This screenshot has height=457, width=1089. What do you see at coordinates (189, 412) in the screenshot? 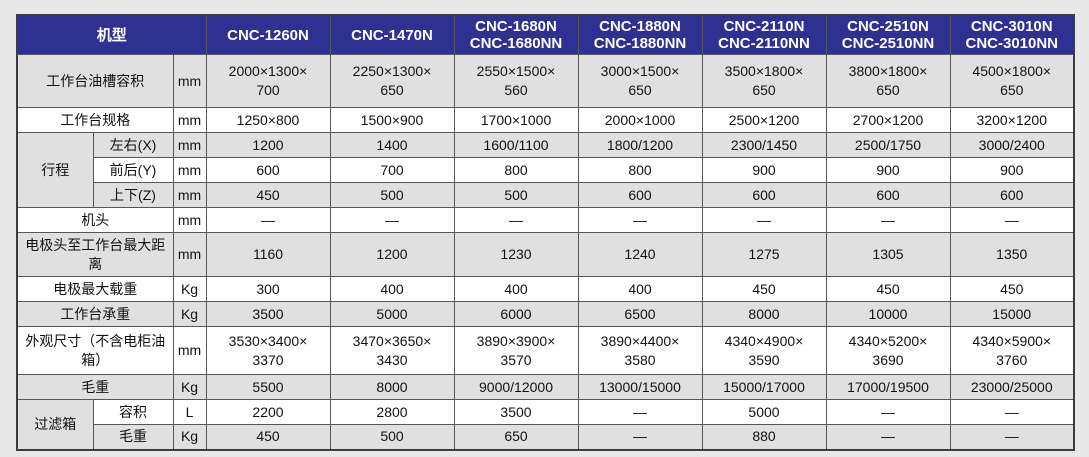
I see `unit-cell: L` at bounding box center [189, 412].